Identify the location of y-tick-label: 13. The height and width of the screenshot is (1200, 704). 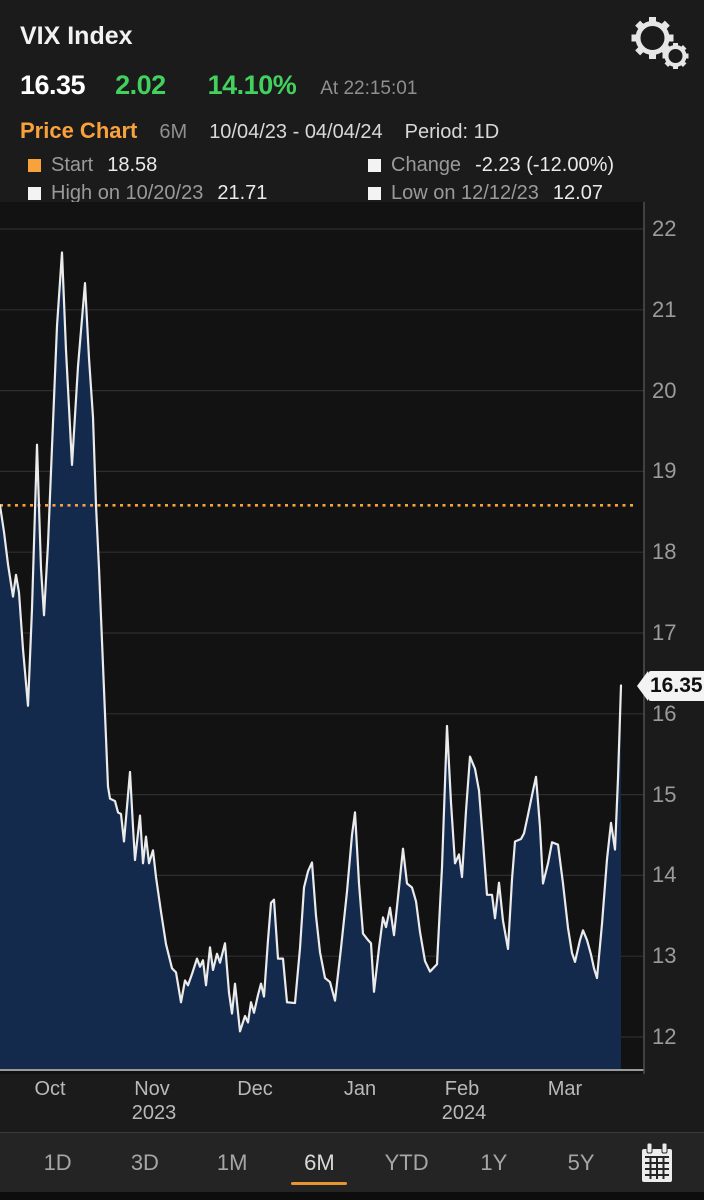
(664, 956).